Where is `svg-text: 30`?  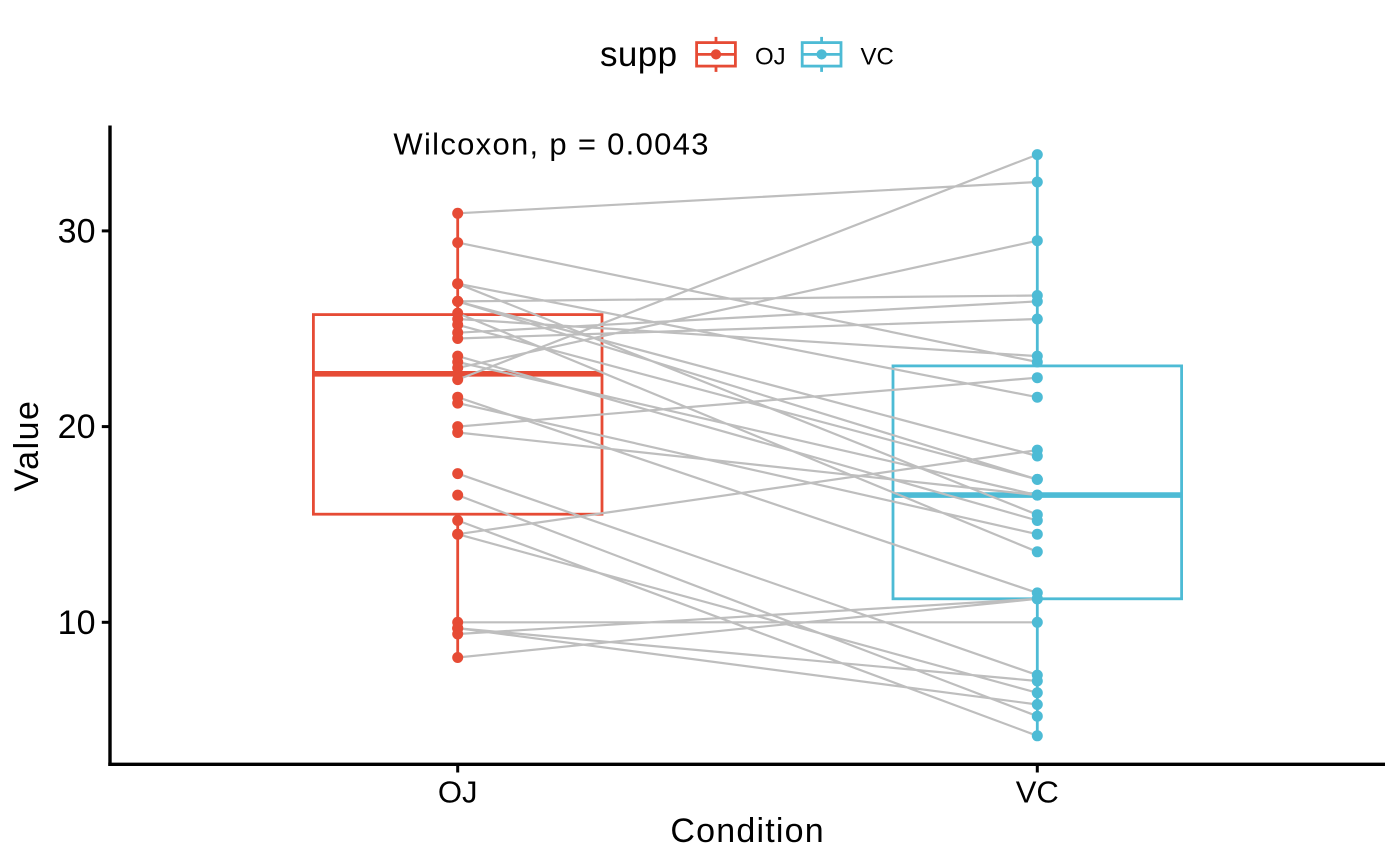
svg-text: 30 is located at coordinates (77, 232).